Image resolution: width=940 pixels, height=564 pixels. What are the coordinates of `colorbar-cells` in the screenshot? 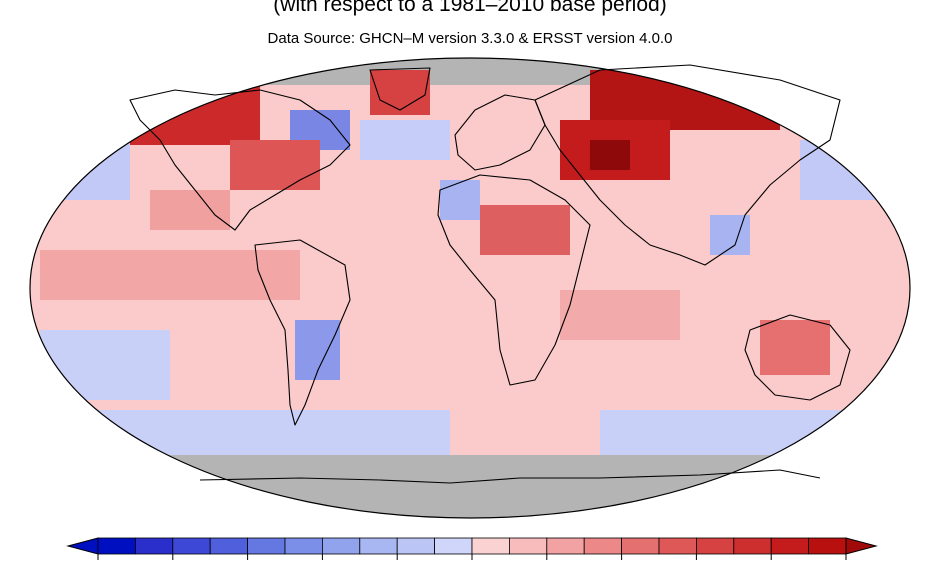 It's located at (472, 548).